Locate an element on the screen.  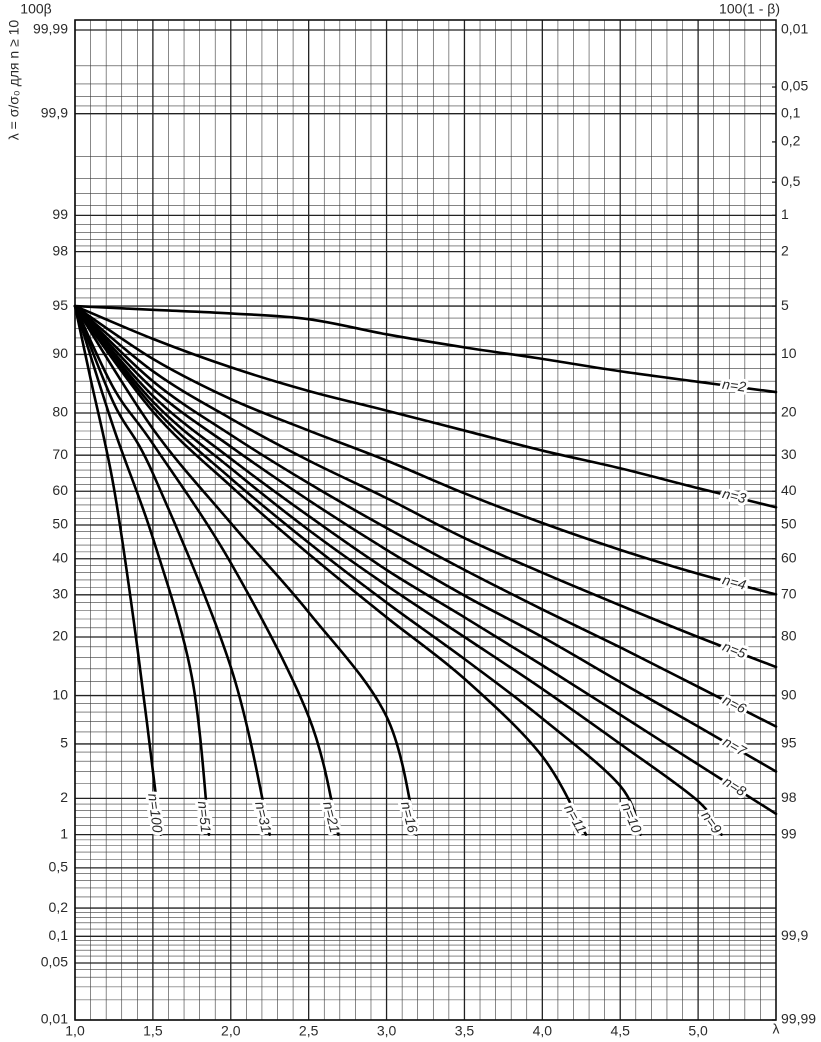
y-tick-label: 10 is located at coordinates (60, 694).